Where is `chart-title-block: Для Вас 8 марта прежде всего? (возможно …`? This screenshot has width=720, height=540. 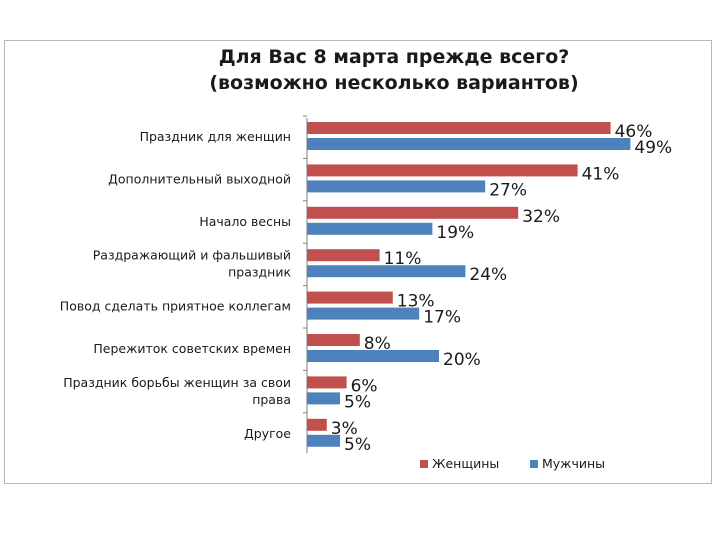
chart-title-block: Для Вас 8 марта прежде всего? (возможно … is located at coordinates (360, 70).